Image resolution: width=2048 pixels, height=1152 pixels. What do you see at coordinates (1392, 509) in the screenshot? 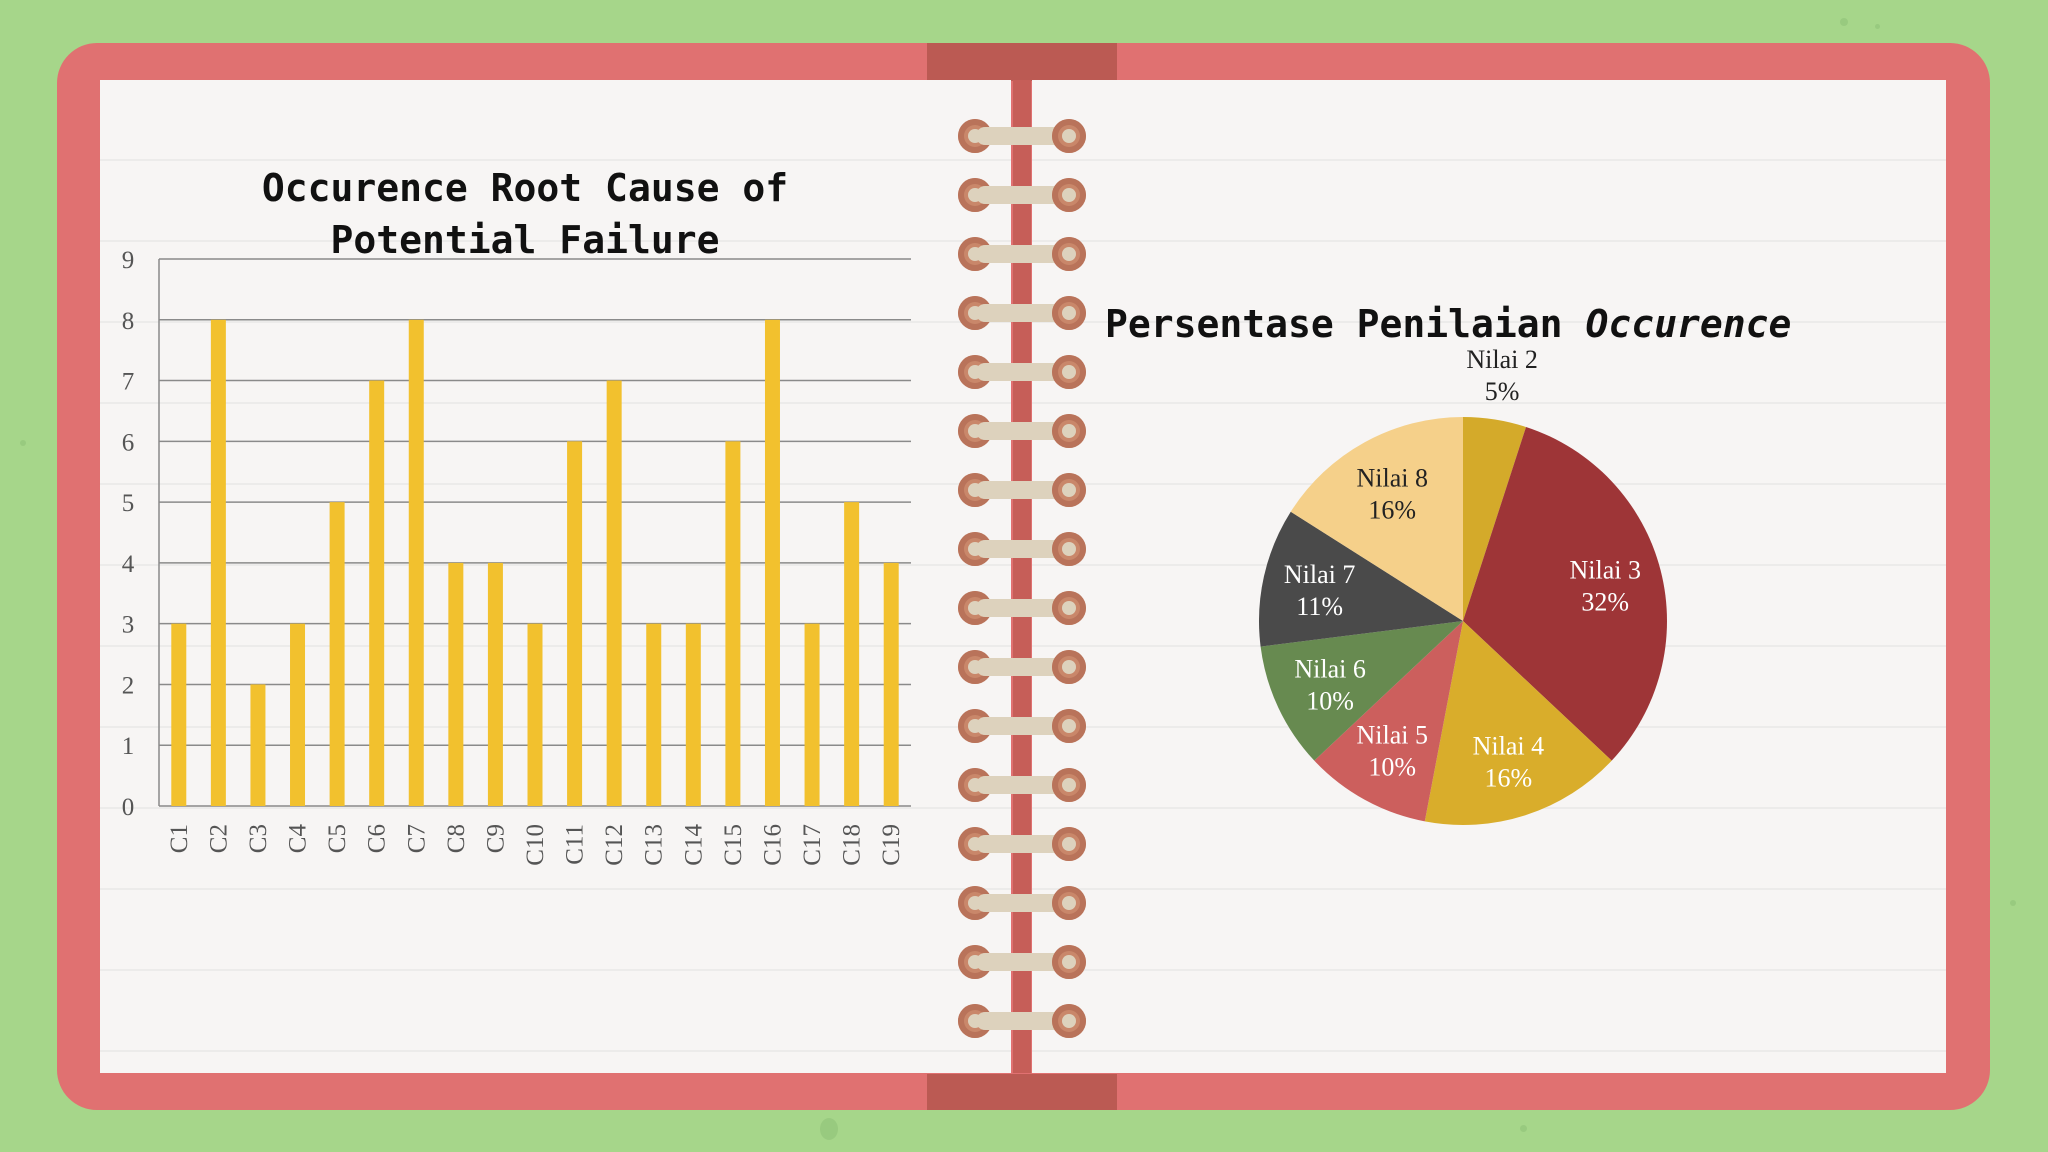
I see `pie-label-percent: 16%` at bounding box center [1392, 509].